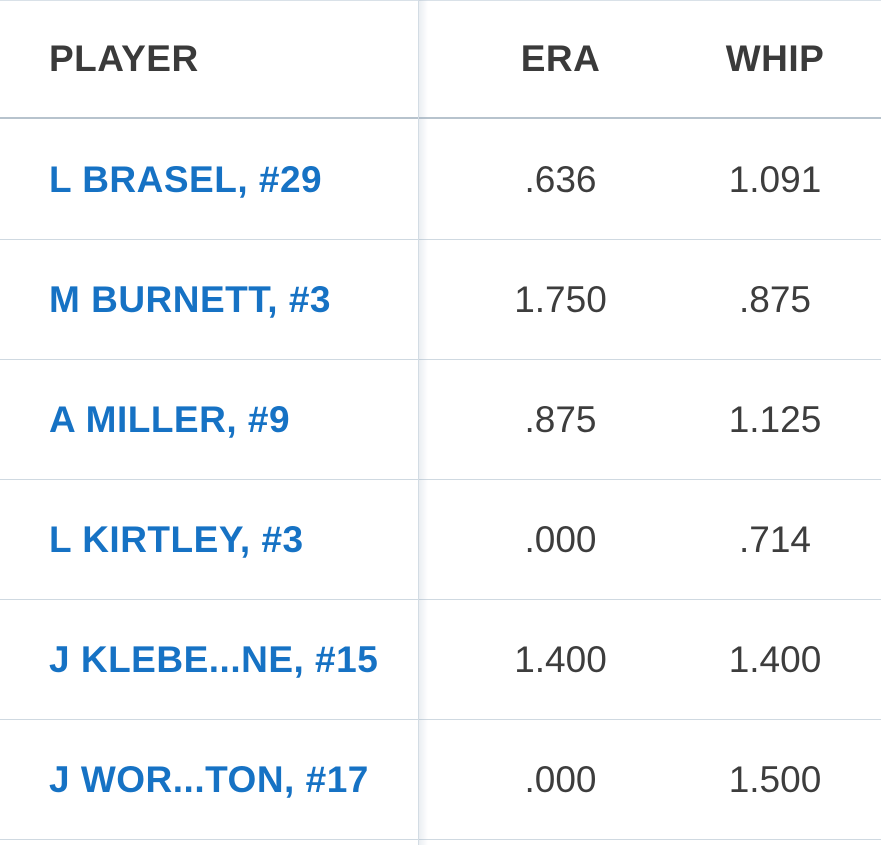 The width and height of the screenshot is (881, 845). I want to click on player-link: L BRASEL, #29, so click(186, 179).